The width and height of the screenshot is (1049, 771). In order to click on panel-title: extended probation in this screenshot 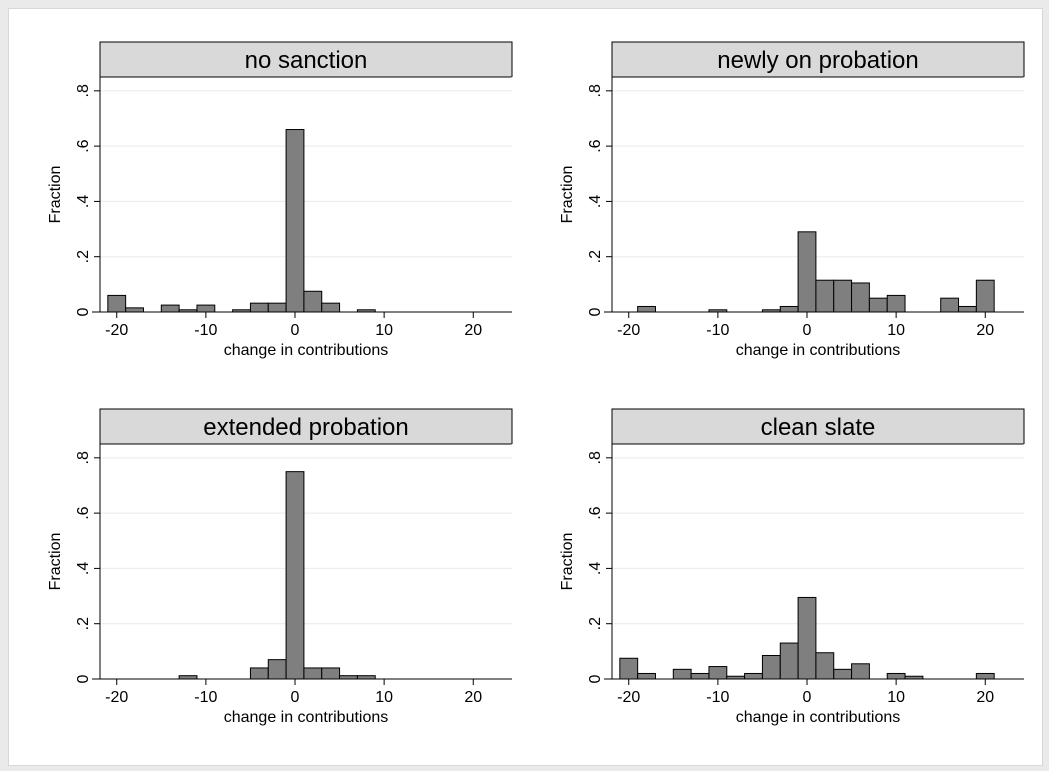, I will do `click(306, 427)`.